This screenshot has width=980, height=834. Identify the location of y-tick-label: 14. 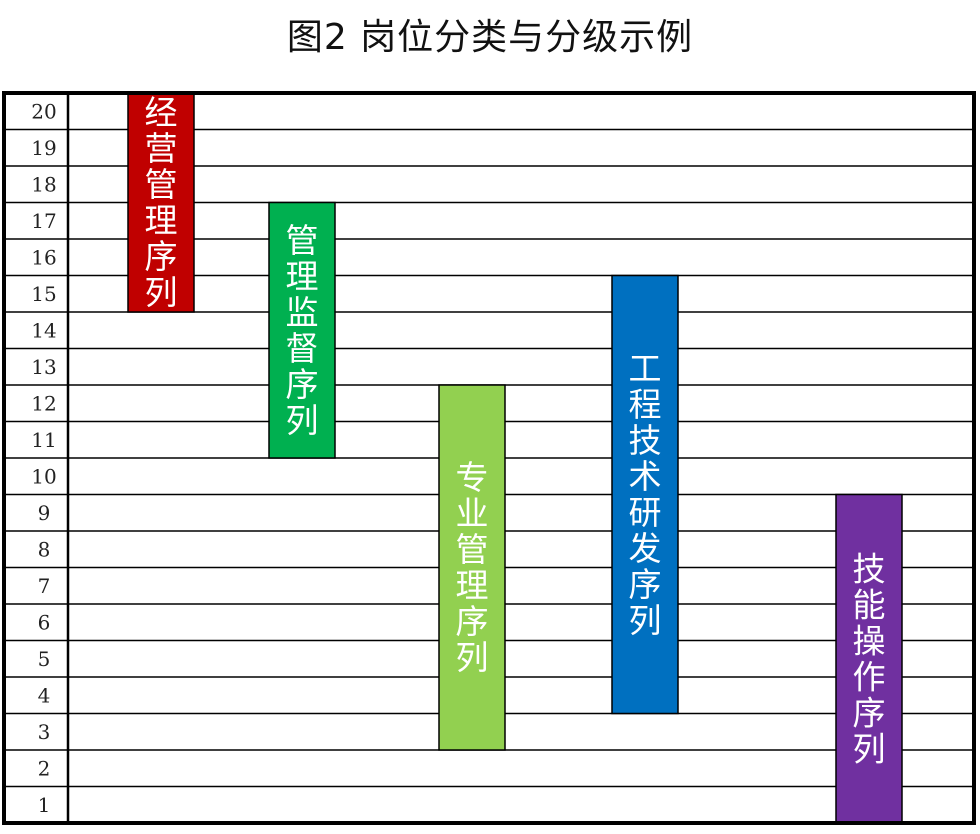
(43, 330).